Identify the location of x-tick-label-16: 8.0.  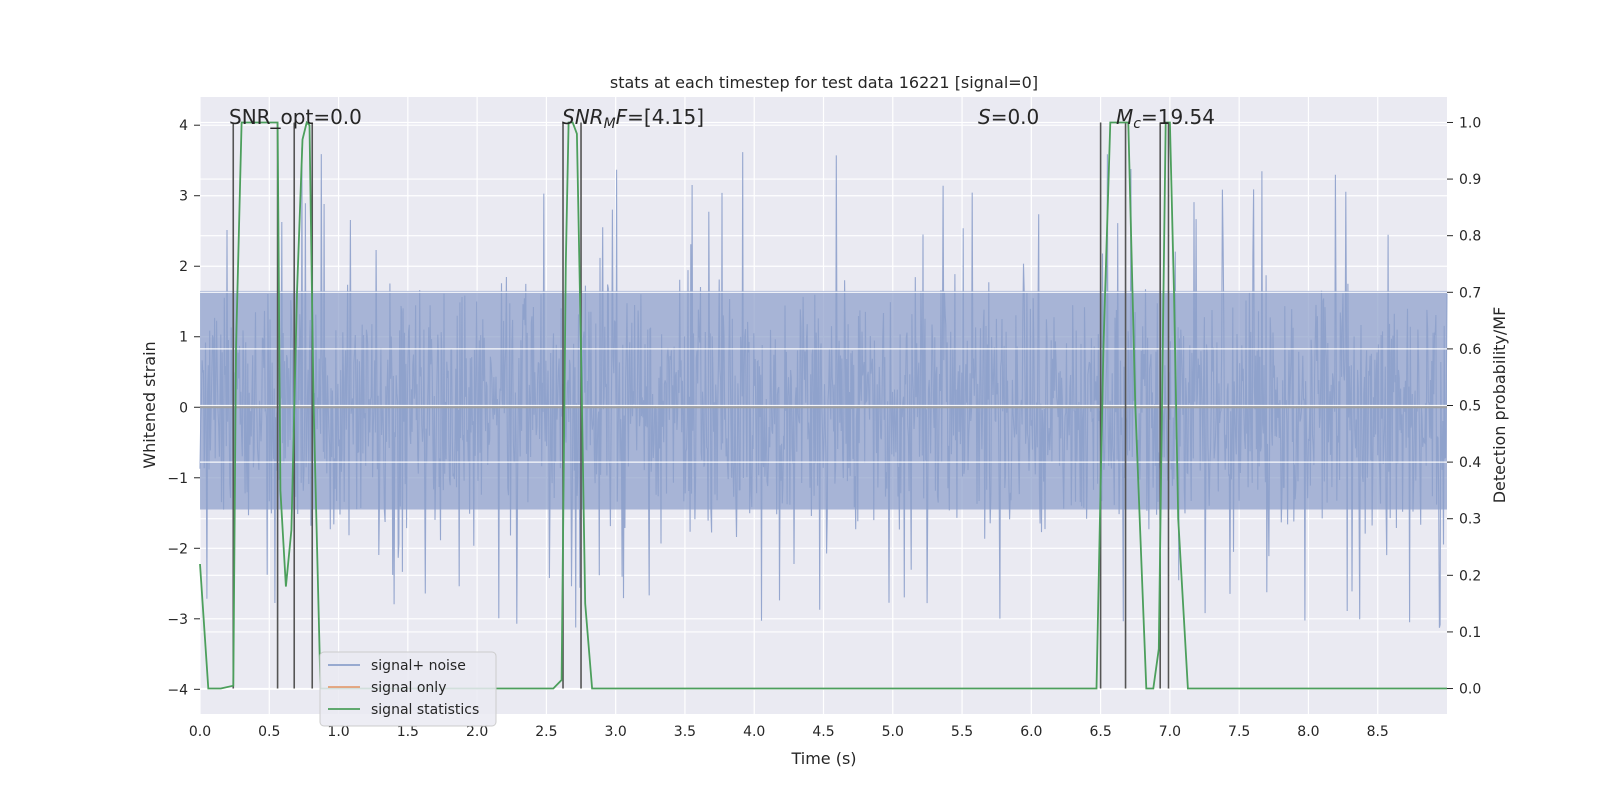
(1308, 732).